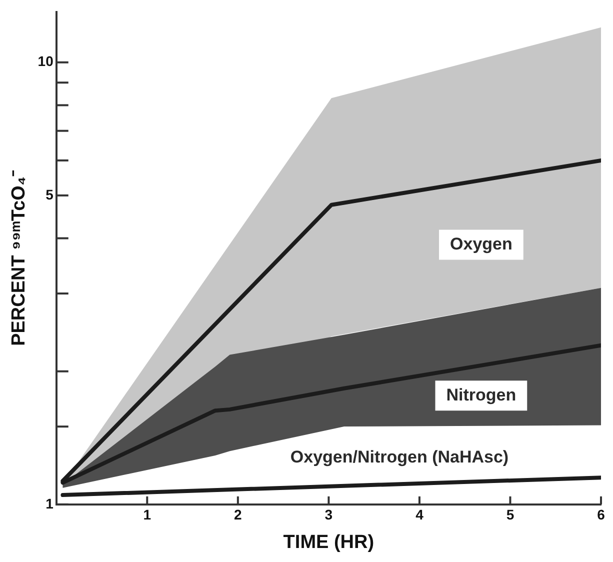 This screenshot has height=562, width=613. What do you see at coordinates (46, 61) in the screenshot?
I see `y-tick-label: 10` at bounding box center [46, 61].